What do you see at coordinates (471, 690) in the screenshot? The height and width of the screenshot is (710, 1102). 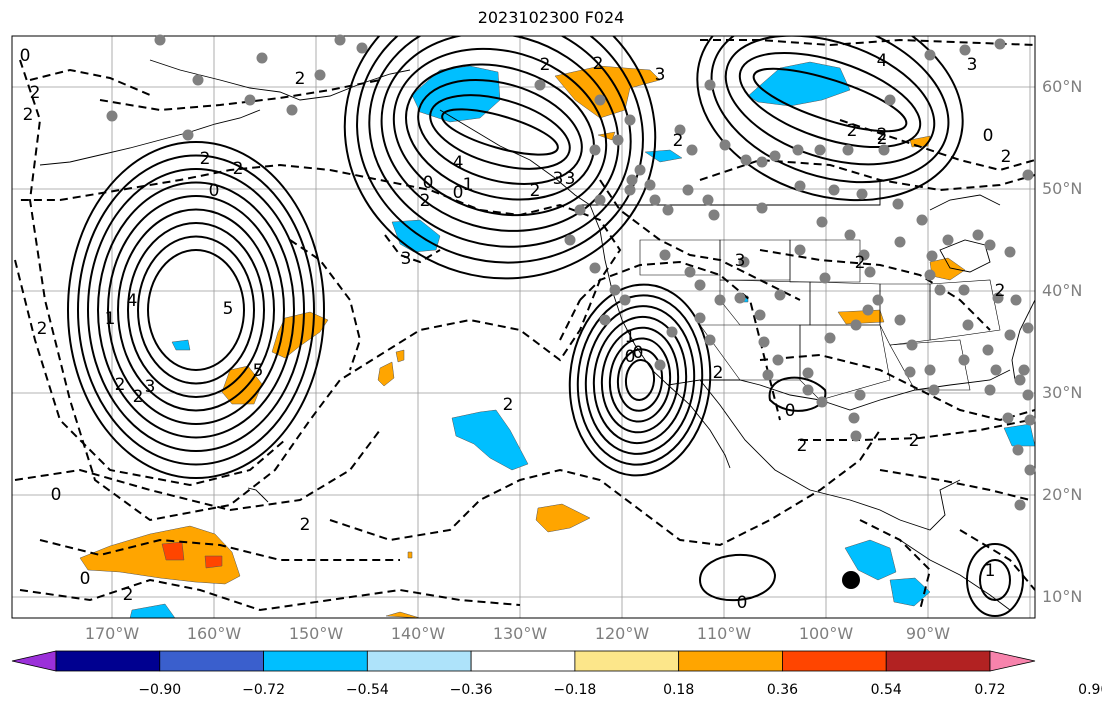 I see `colorbar-tick: −0.36` at bounding box center [471, 690].